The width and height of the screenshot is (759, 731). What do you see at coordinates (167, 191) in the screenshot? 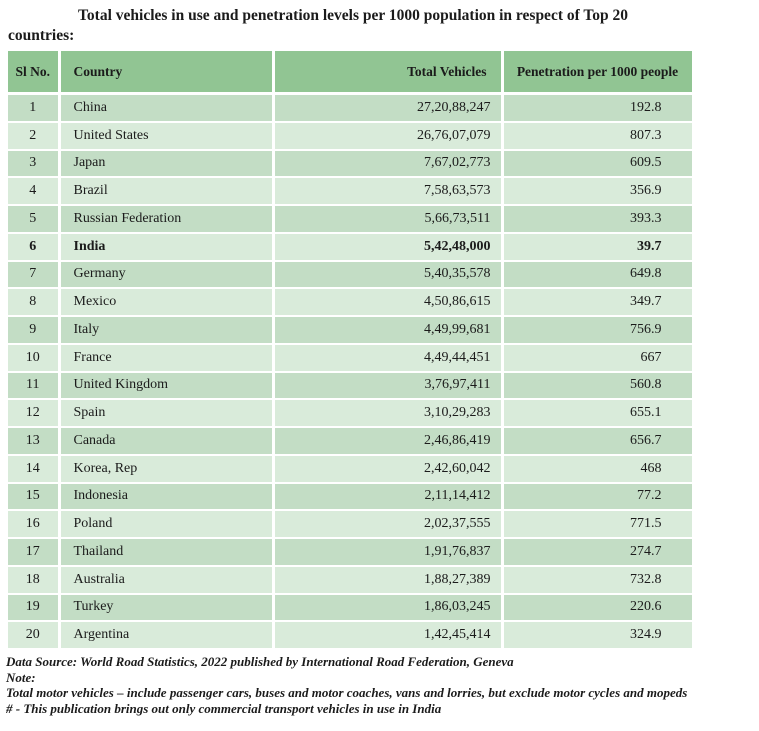
I see `cell-country: Brazil` at bounding box center [167, 191].